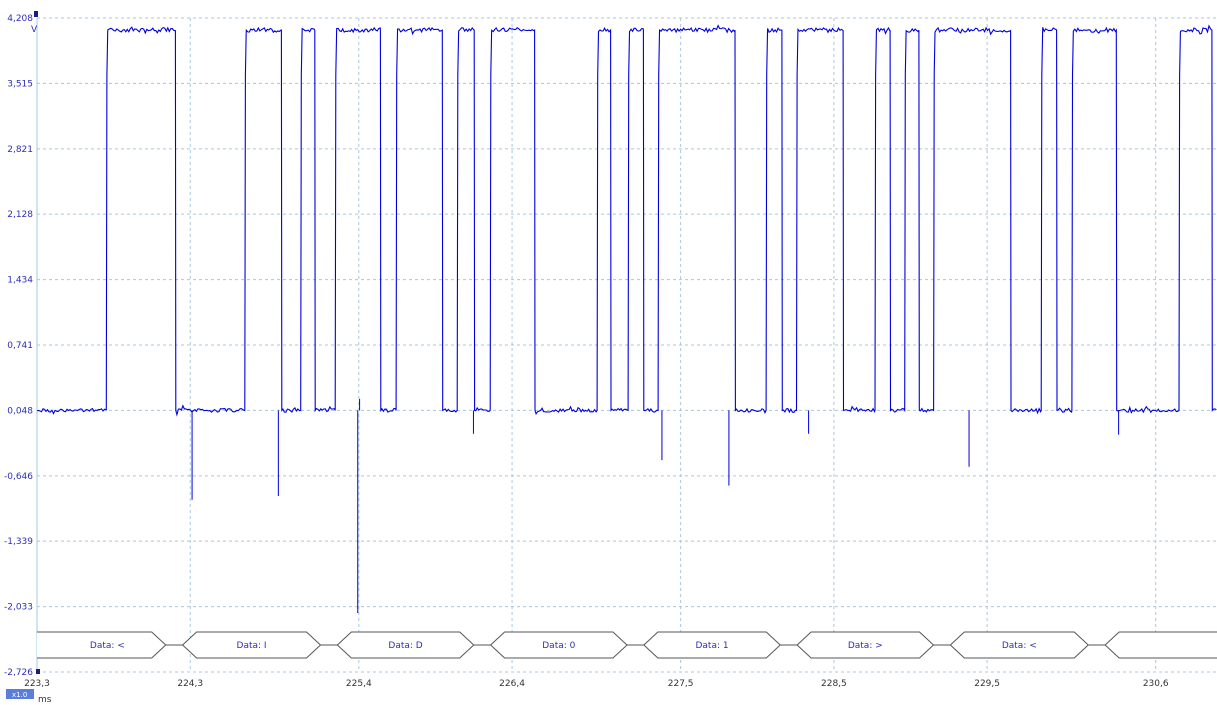 This screenshot has width=1217, height=705. What do you see at coordinates (18, 542) in the screenshot?
I see `y-tick-label: -1,339` at bounding box center [18, 542].